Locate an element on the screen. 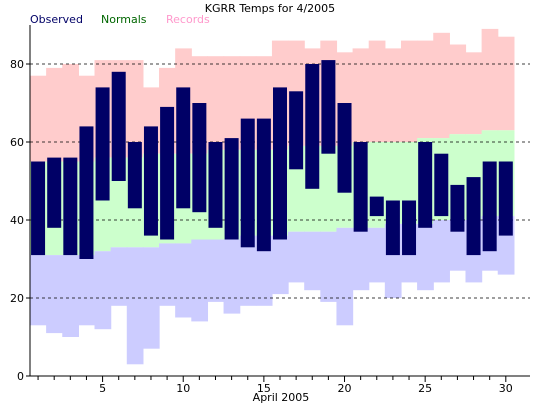 The height and width of the screenshot is (406, 540). chart-title: KGRR Temps for 4/2005 is located at coordinates (270, 8).